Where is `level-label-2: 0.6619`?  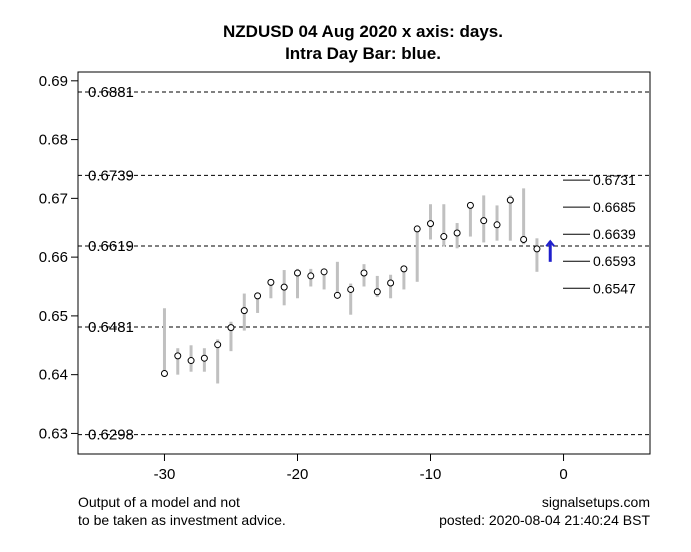 level-label-2: 0.6619 is located at coordinates (111, 246).